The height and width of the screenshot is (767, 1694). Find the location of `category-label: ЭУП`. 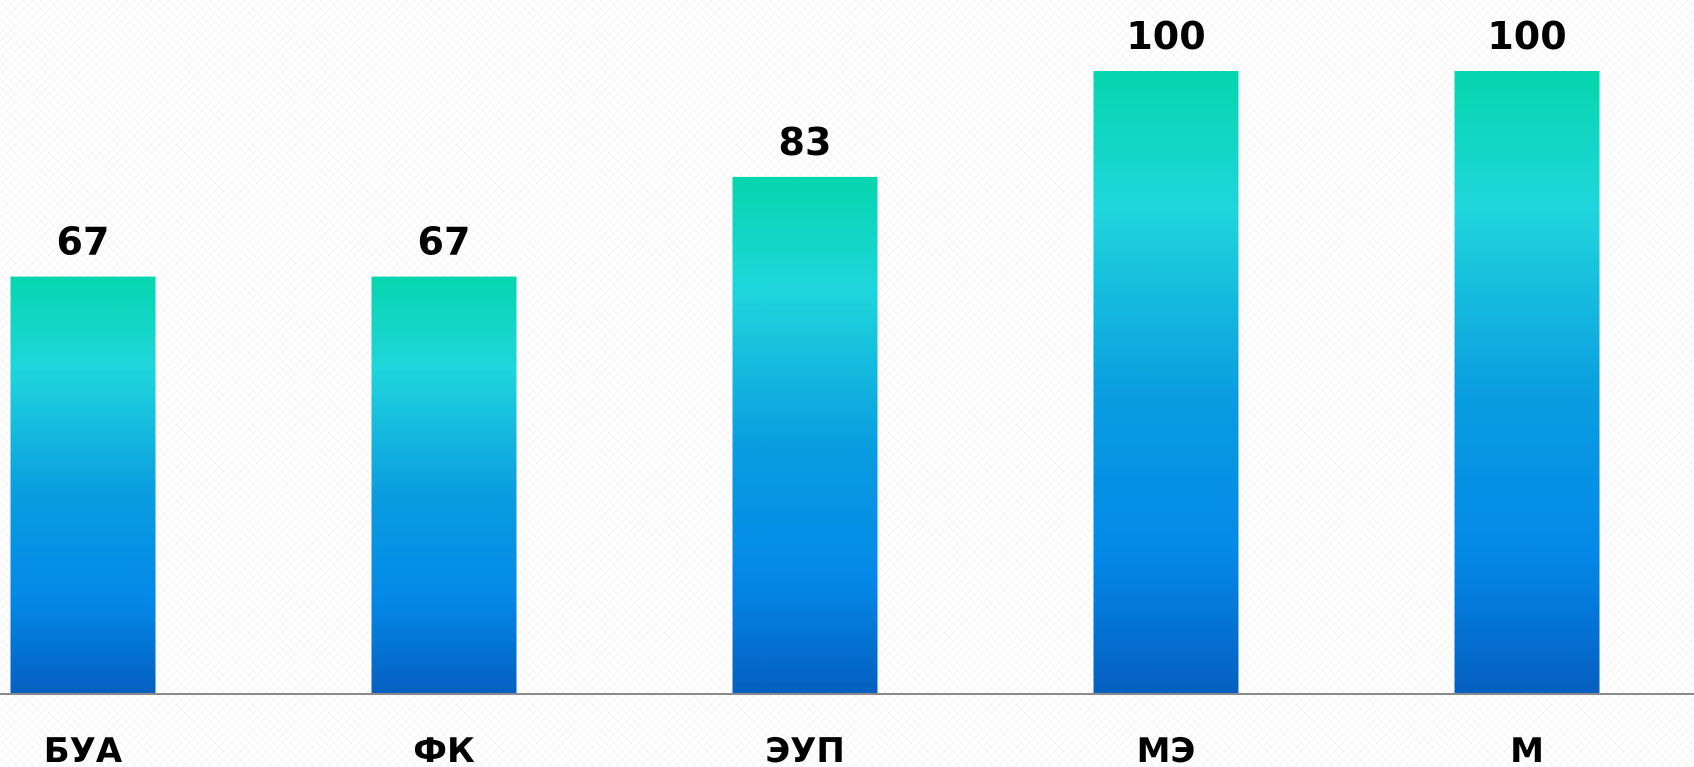

category-label: ЭУП is located at coordinates (805, 749).